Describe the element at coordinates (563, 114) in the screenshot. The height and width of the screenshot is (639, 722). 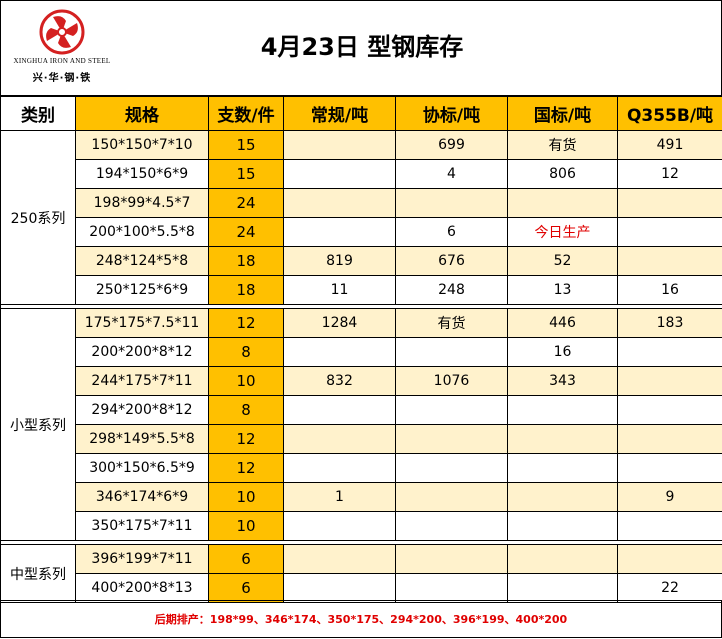
I see `header-national: 国标/吨` at that location.